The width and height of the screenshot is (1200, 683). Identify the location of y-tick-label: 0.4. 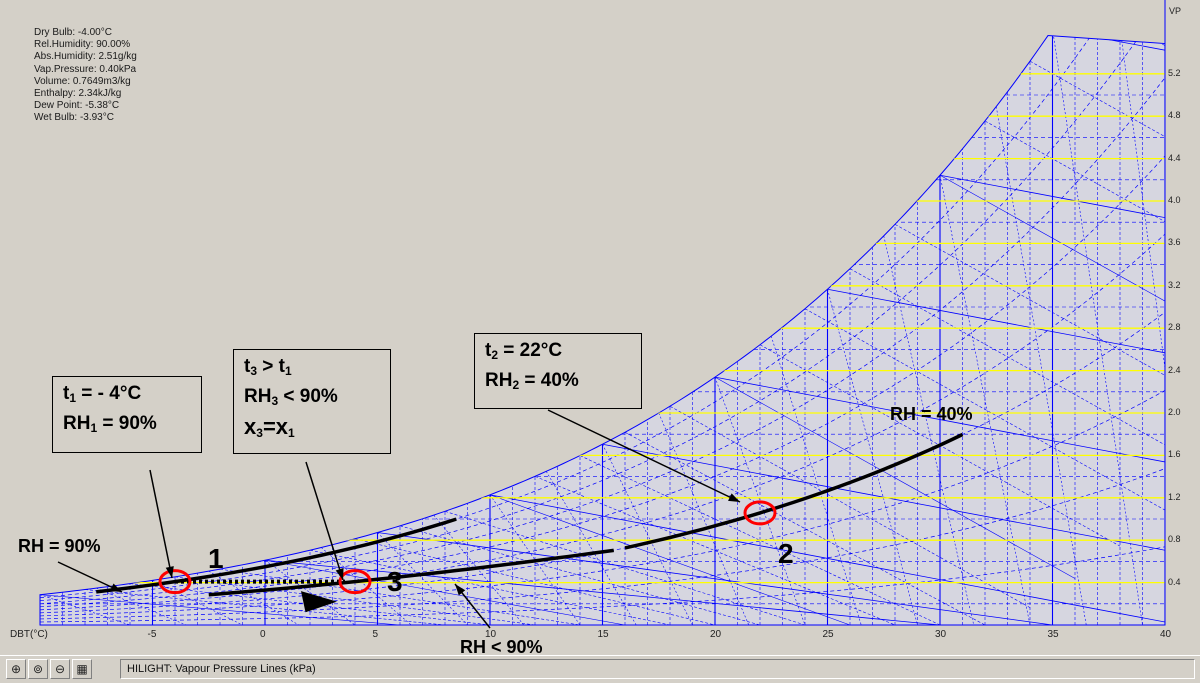
(1174, 582).